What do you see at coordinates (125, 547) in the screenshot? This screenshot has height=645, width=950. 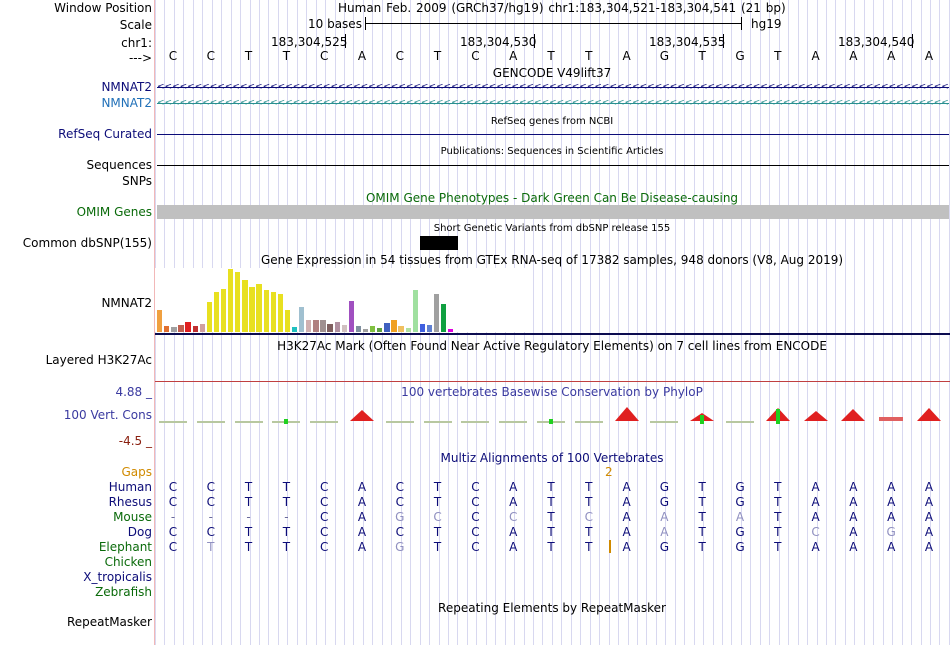 I see `species-label: Elephant` at bounding box center [125, 547].